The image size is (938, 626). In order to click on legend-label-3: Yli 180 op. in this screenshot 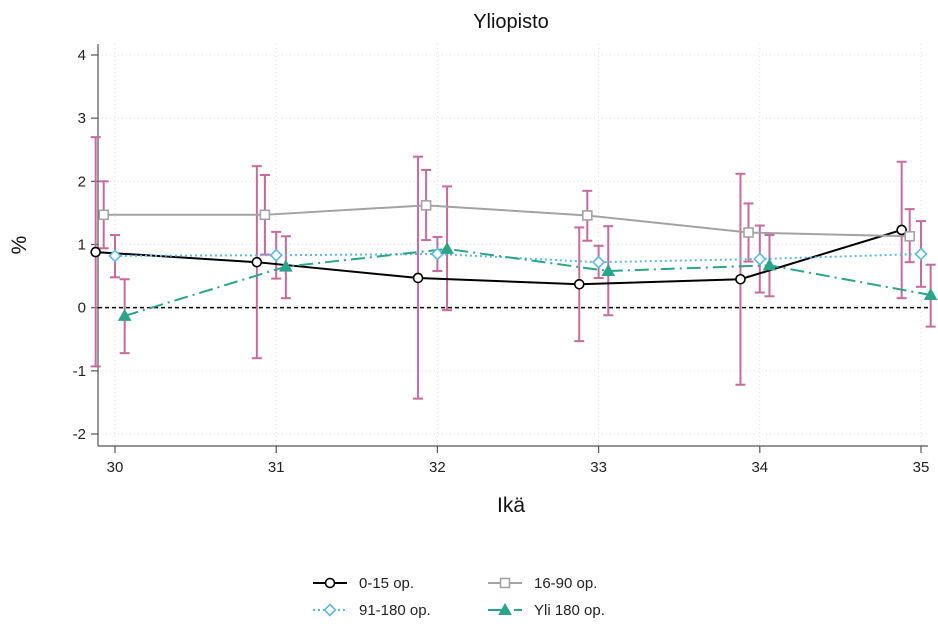, I will do `click(569, 610)`.